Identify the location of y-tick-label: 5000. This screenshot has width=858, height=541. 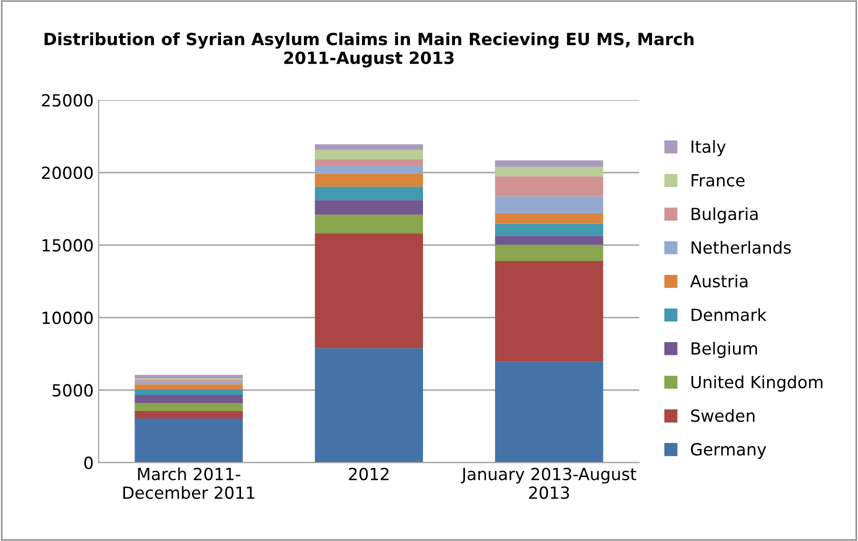
(72, 390).